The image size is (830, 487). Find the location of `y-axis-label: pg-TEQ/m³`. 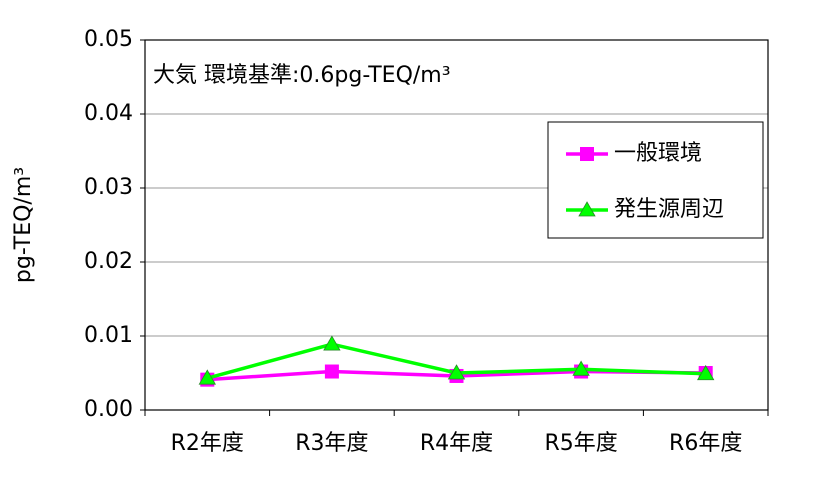

y-axis-label: pg-TEQ/m³ is located at coordinates (23, 225).